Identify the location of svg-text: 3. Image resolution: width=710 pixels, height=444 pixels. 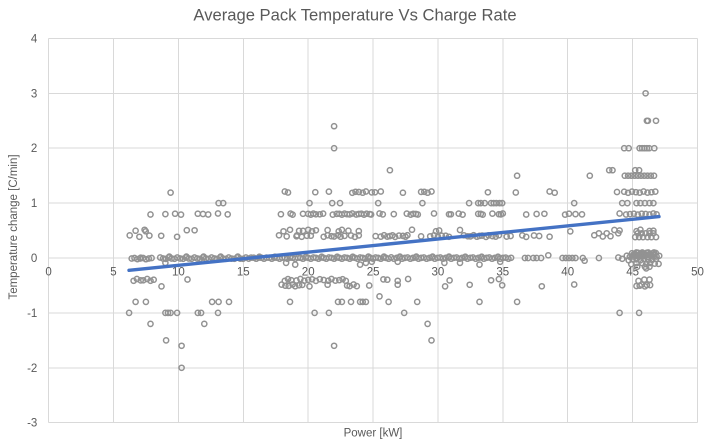
(34, 94).